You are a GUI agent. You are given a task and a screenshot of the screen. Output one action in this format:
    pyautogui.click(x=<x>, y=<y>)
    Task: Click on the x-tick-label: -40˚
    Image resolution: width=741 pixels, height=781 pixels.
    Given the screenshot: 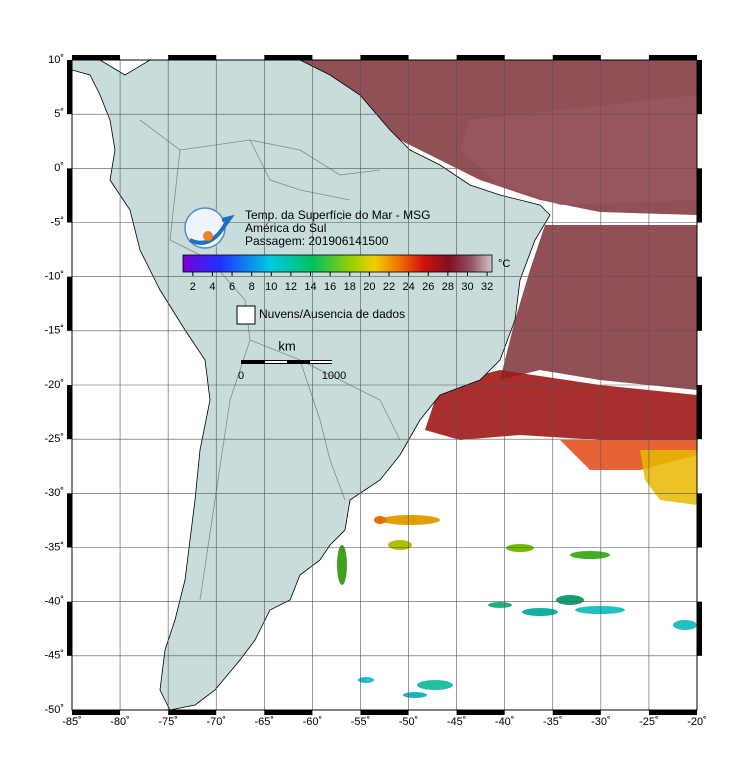 What is the action you would take?
    pyautogui.click(x=505, y=722)
    